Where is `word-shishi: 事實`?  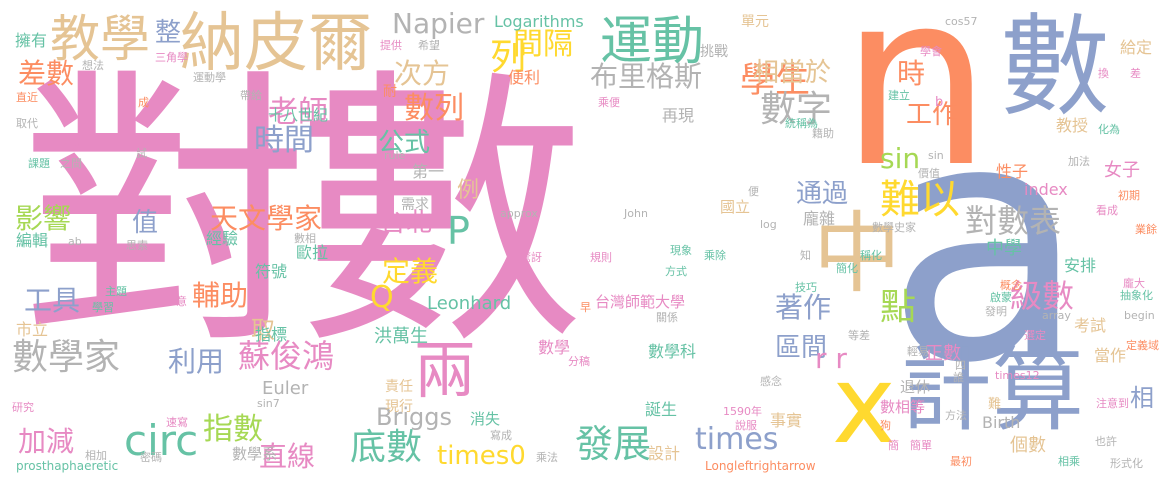
word-shishi: 事實 is located at coordinates (786, 420).